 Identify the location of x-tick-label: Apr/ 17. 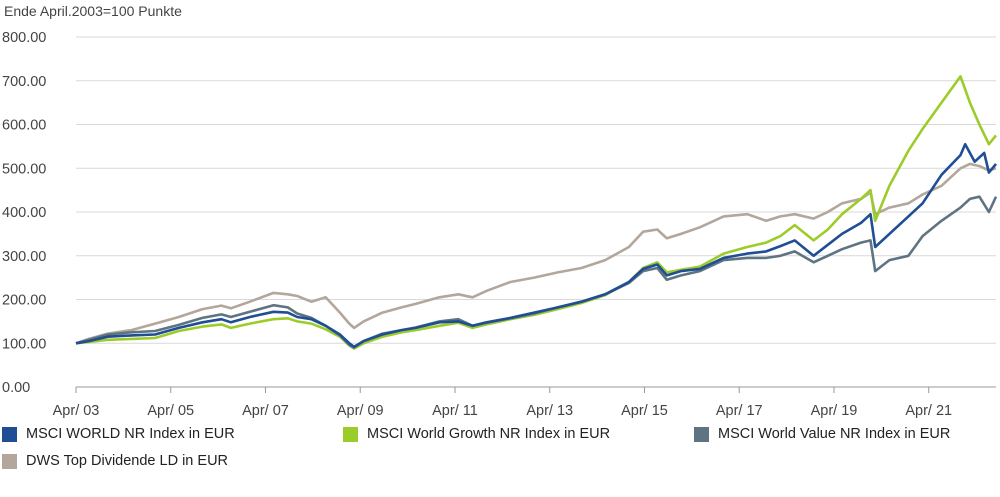
(739, 411).